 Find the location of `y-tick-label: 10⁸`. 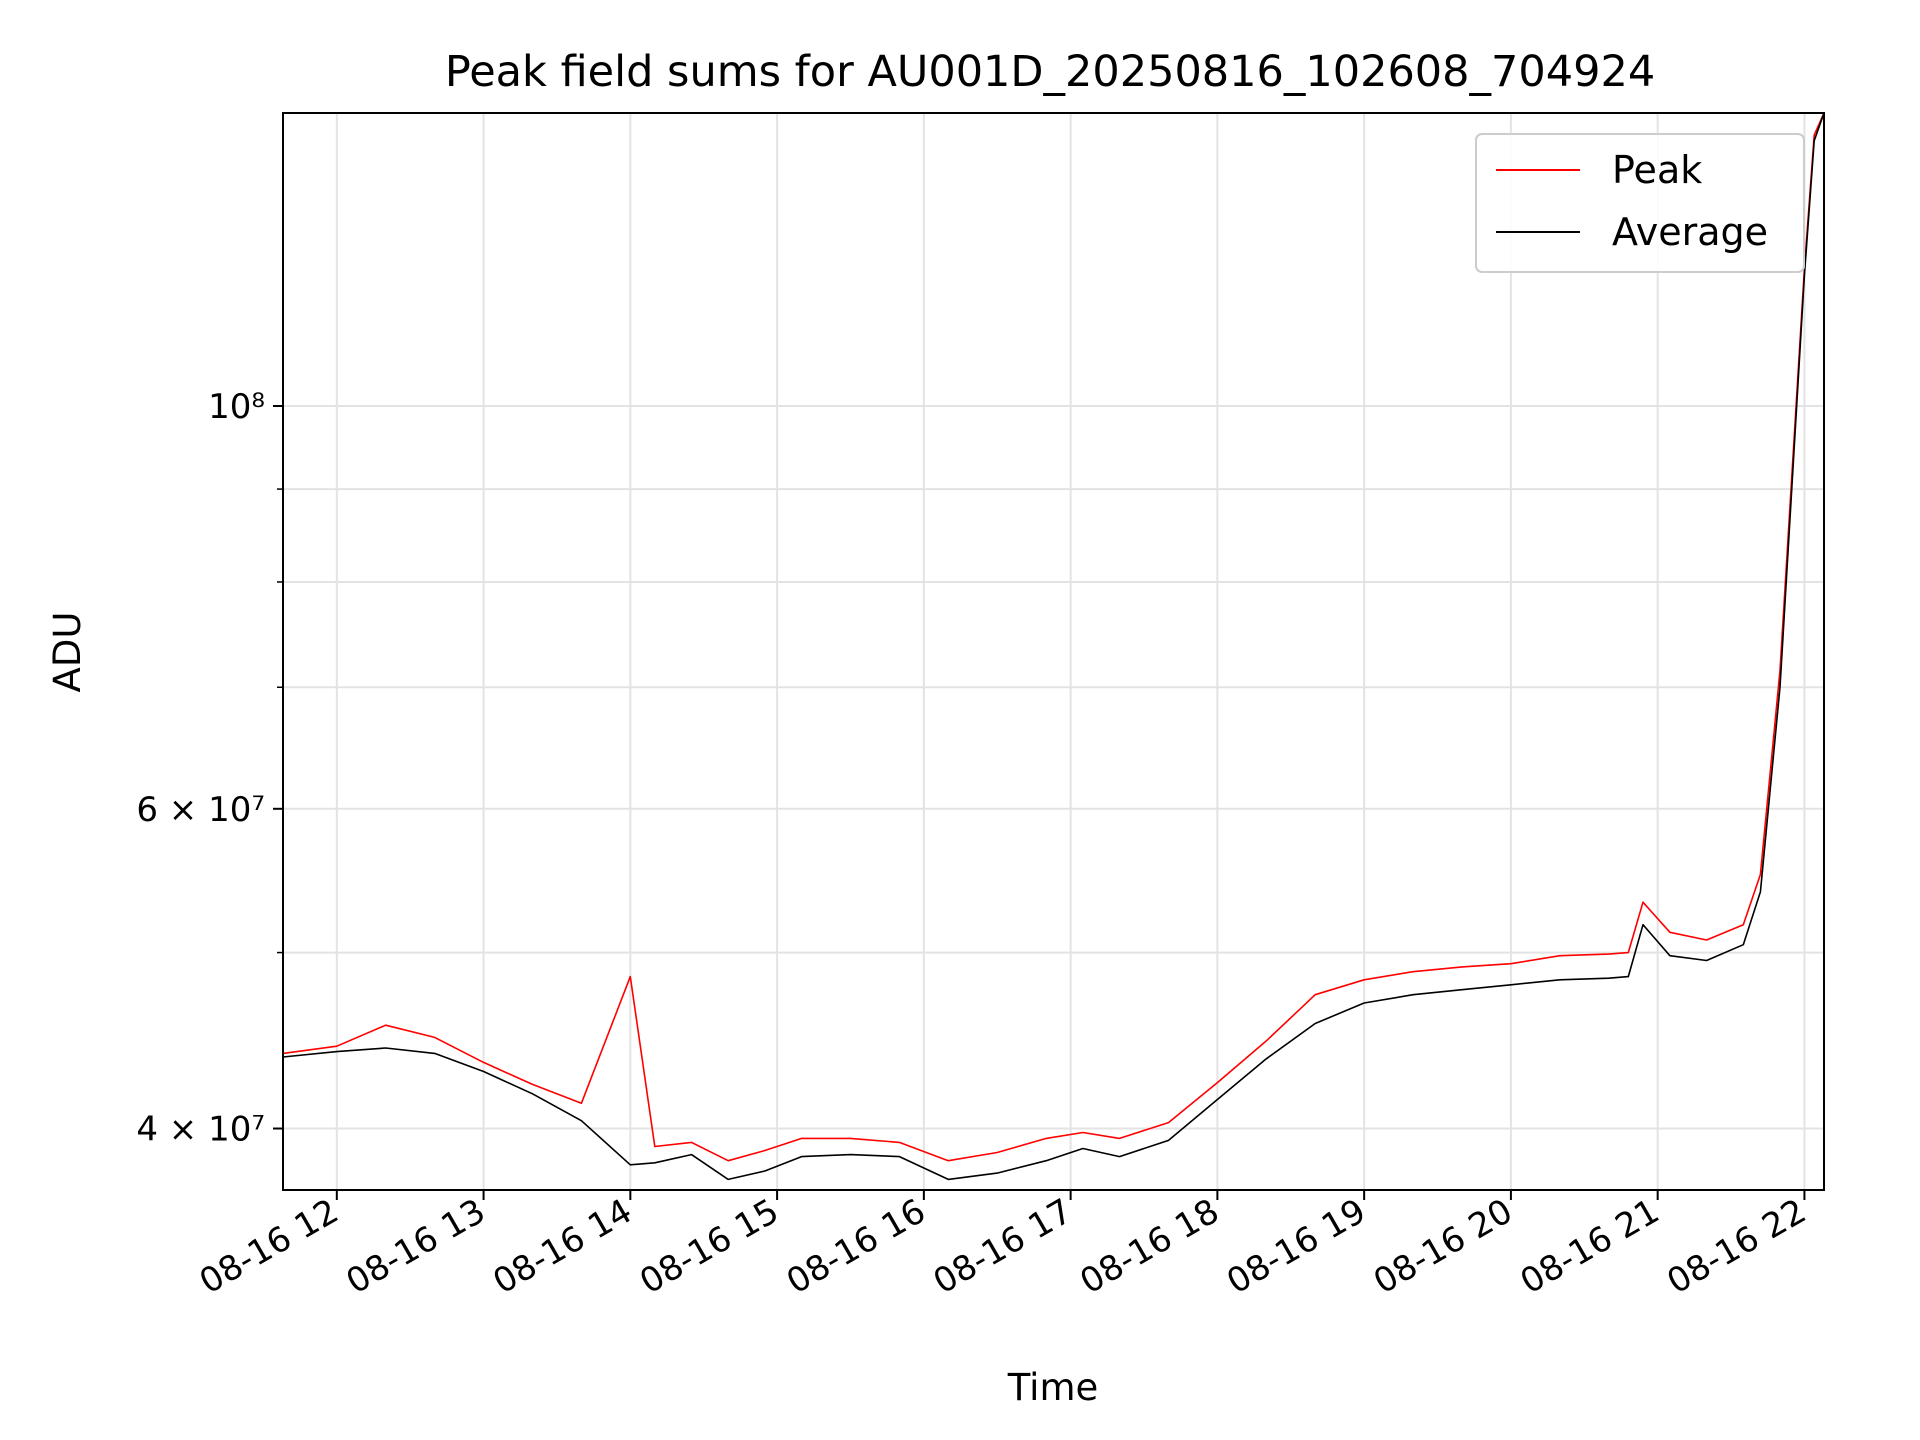

y-tick-label: 10⁸ is located at coordinates (236, 407).